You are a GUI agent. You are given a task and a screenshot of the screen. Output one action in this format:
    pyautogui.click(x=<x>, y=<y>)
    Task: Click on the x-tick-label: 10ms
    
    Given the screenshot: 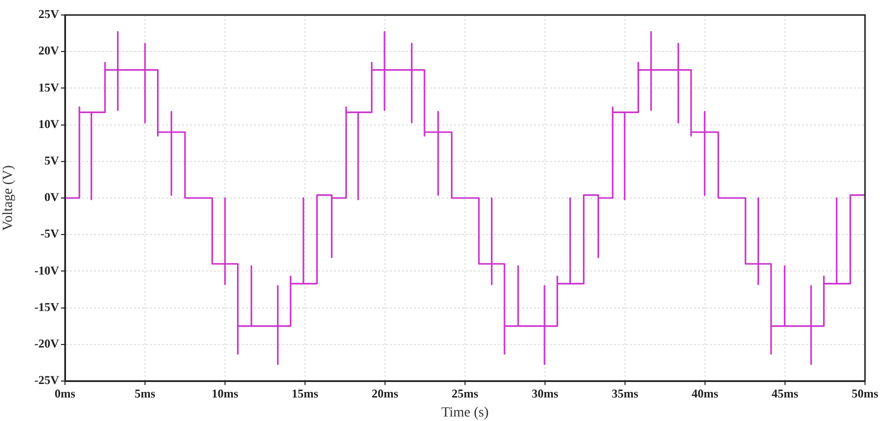 What is the action you would take?
    pyautogui.click(x=225, y=393)
    